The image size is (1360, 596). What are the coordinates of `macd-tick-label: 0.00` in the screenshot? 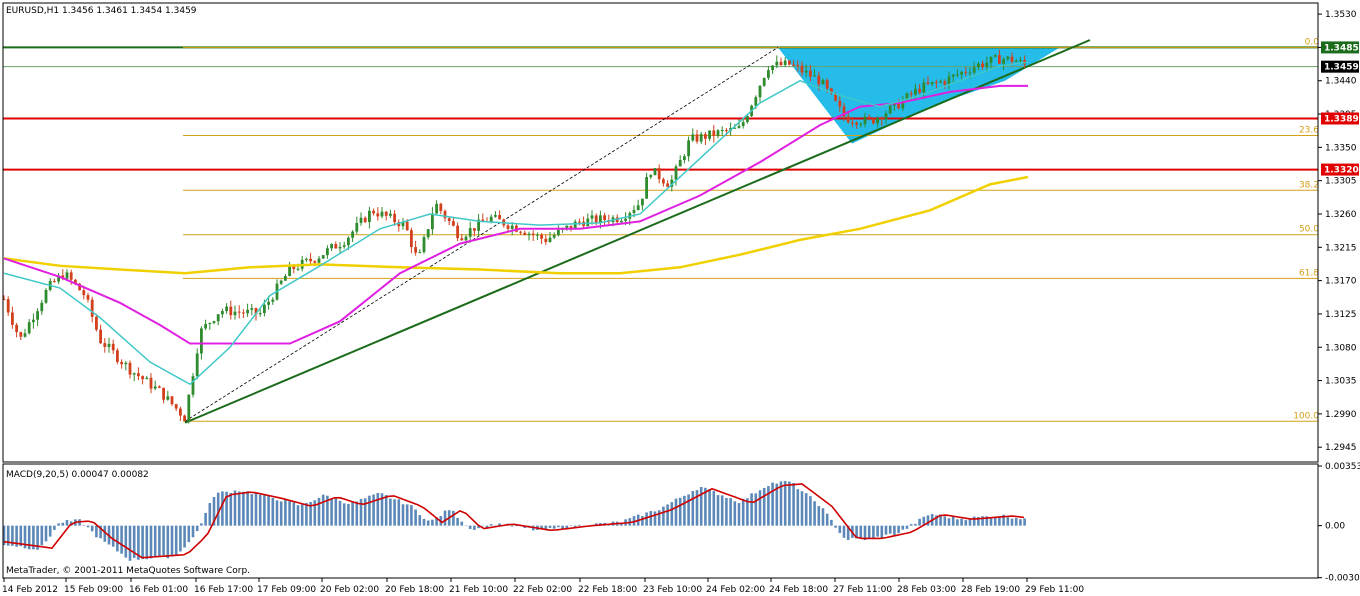 It's located at (1335, 527).